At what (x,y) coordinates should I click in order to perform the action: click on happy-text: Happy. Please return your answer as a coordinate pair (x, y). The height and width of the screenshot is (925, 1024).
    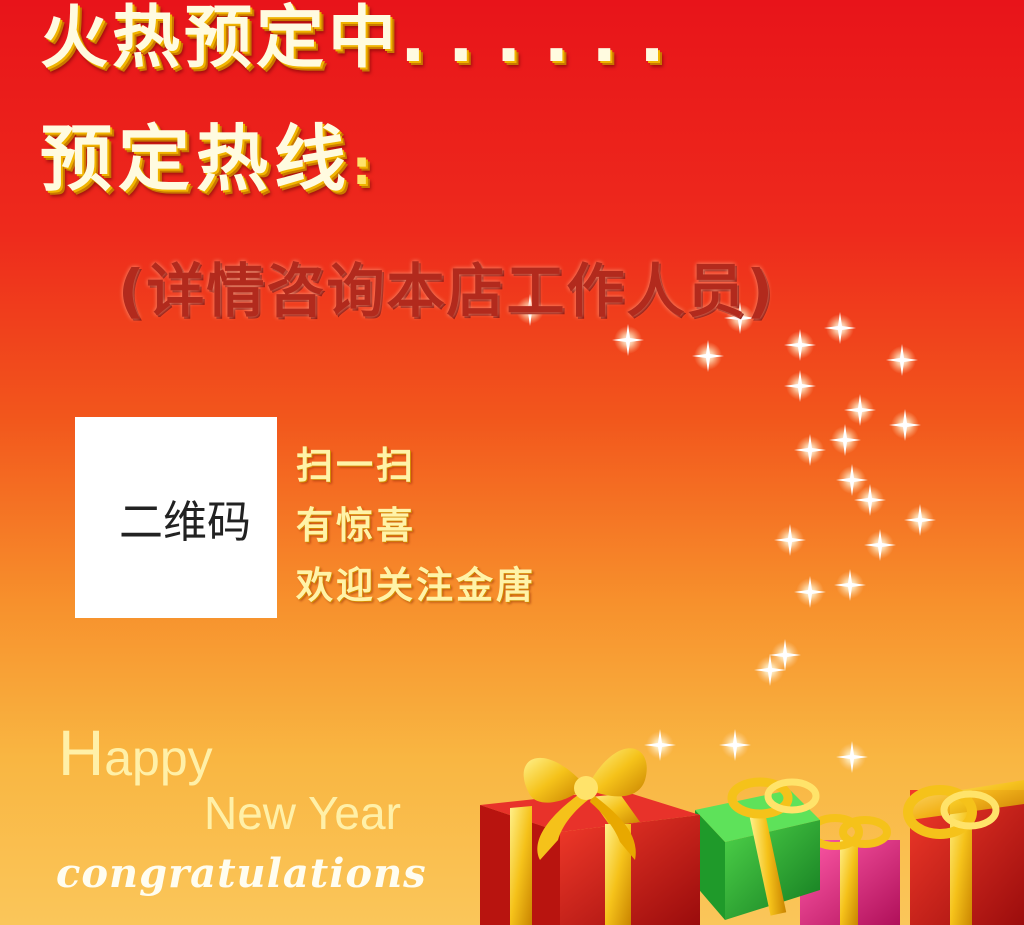
    Looking at the image, I should click on (135, 753).